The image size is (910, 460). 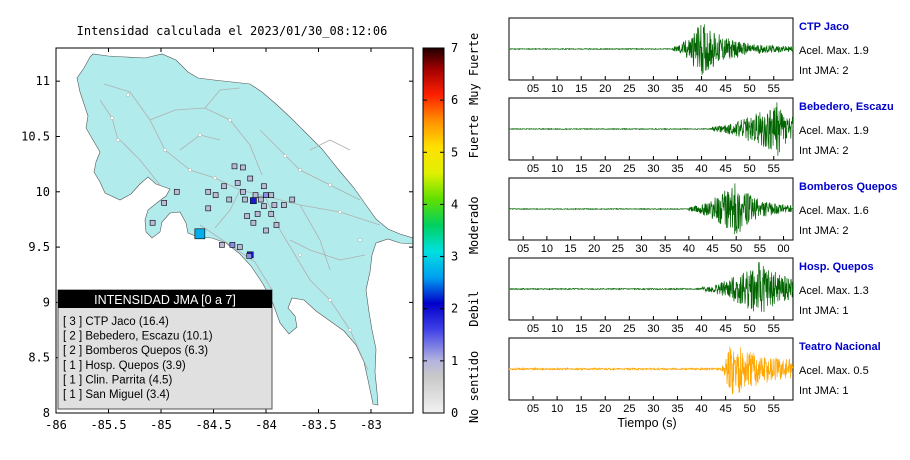 I want to click on colorbar-tick-label: 7, so click(x=454, y=48).